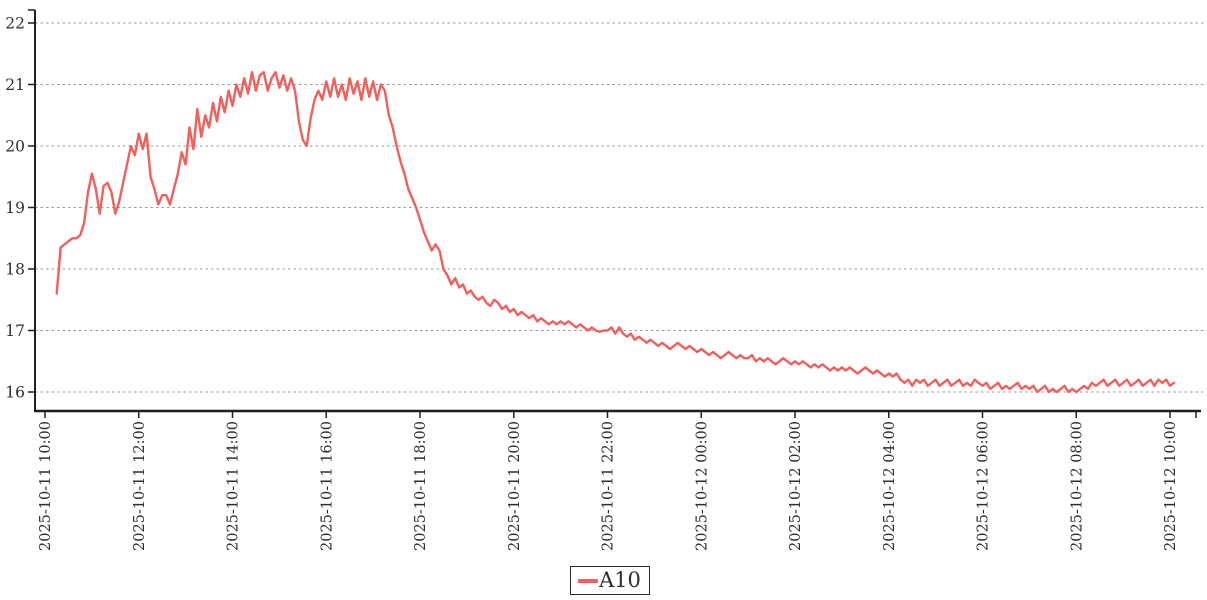  I want to click on y-axis-tick-labels: 16 17 18 19 20 21 22, so click(15, 208).